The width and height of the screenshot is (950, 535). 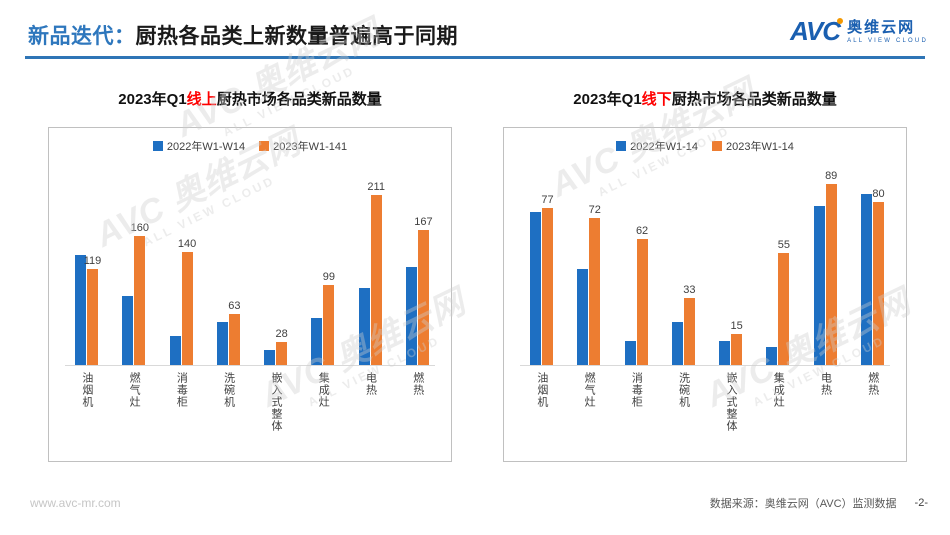 I want to click on logo-orange-dot-icon, so click(x=840, y=21).